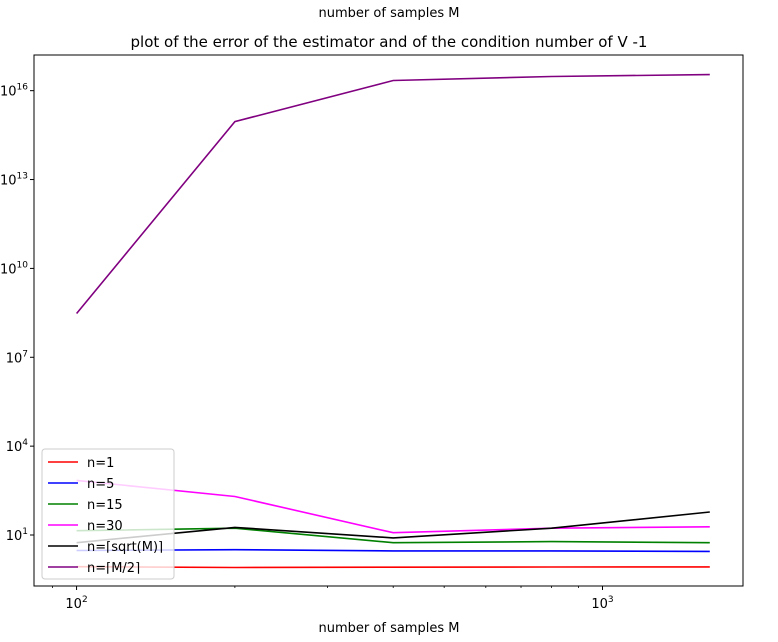  Describe the element at coordinates (389, 13) in the screenshot. I see `top-axis-label: number of samples M` at that location.